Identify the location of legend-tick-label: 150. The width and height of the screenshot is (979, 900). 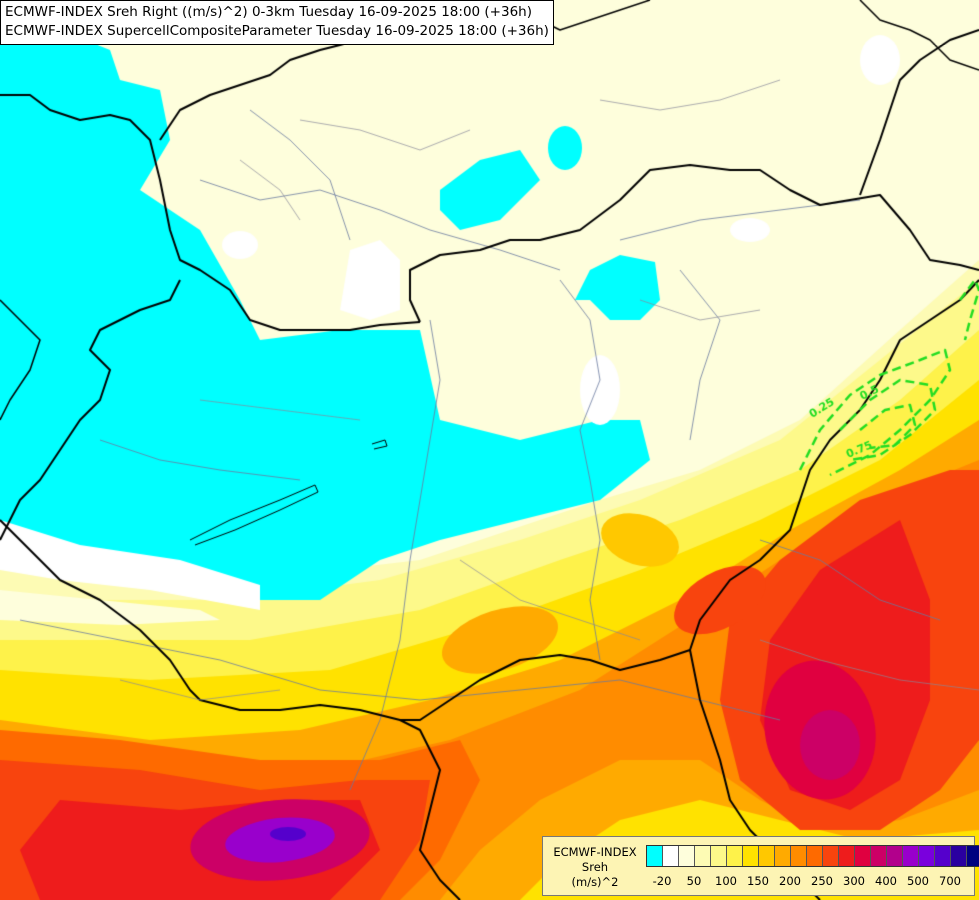
(758, 881).